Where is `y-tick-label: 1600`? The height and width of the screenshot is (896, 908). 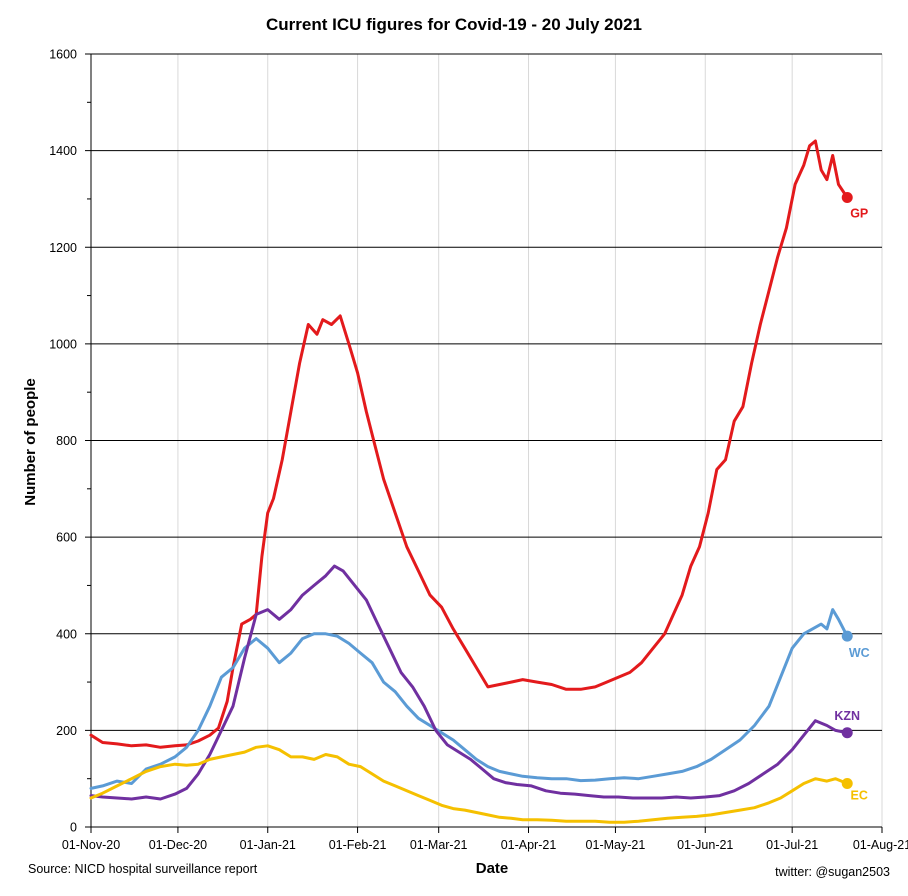 y-tick-label: 1600 is located at coordinates (63, 55).